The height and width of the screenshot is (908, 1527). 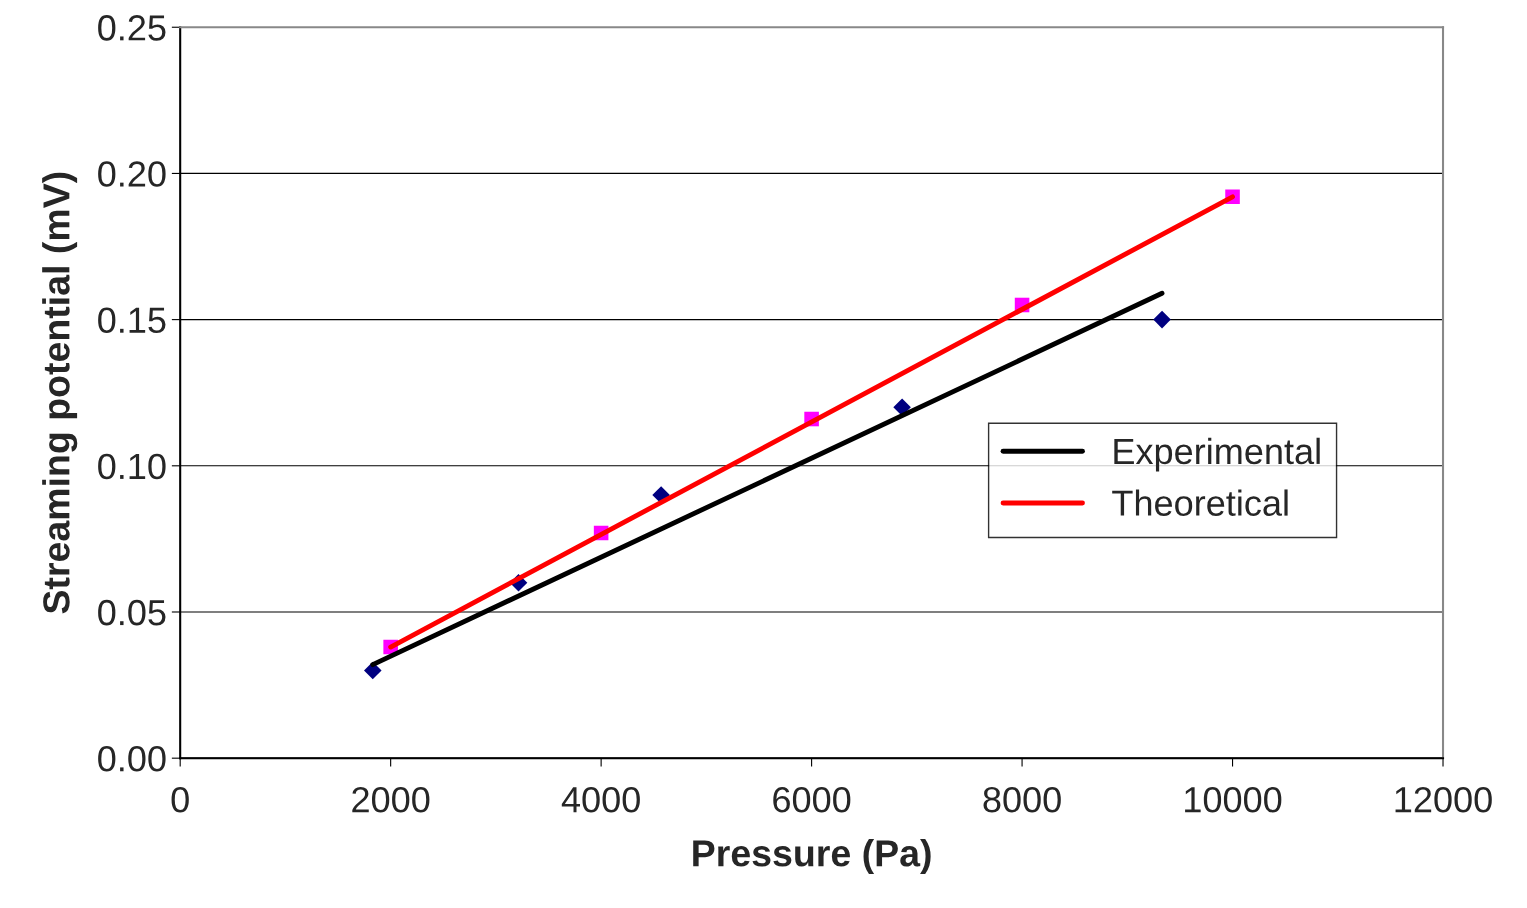 I want to click on x-tick-label: 0, so click(x=180, y=799).